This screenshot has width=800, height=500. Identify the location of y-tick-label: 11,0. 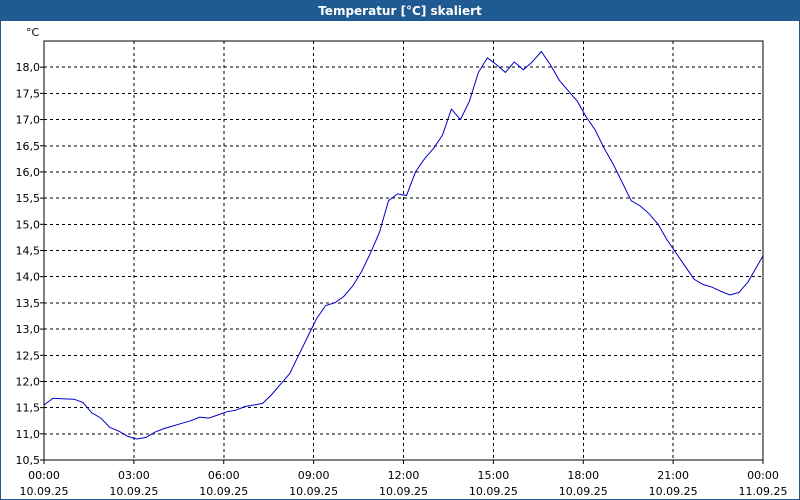
(28, 434).